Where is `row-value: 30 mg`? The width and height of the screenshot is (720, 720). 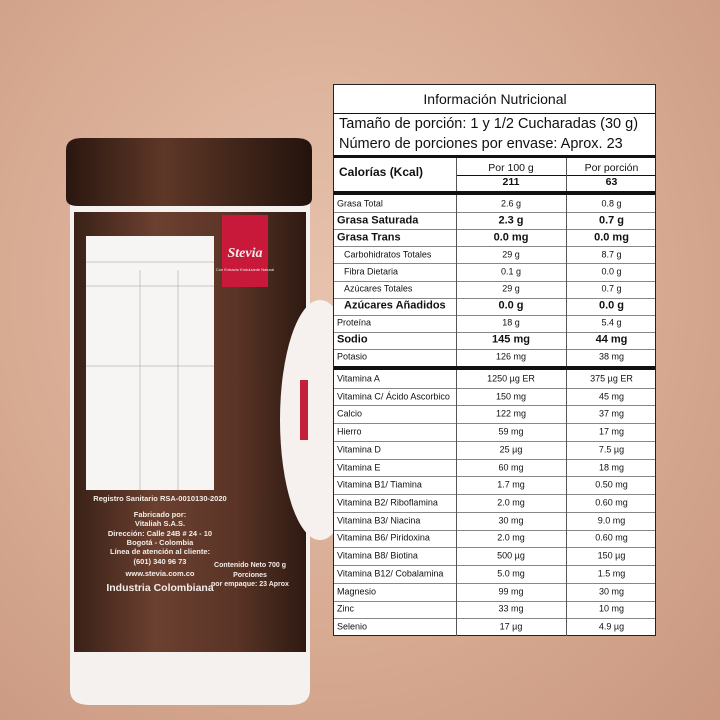 row-value: 30 mg is located at coordinates (511, 520).